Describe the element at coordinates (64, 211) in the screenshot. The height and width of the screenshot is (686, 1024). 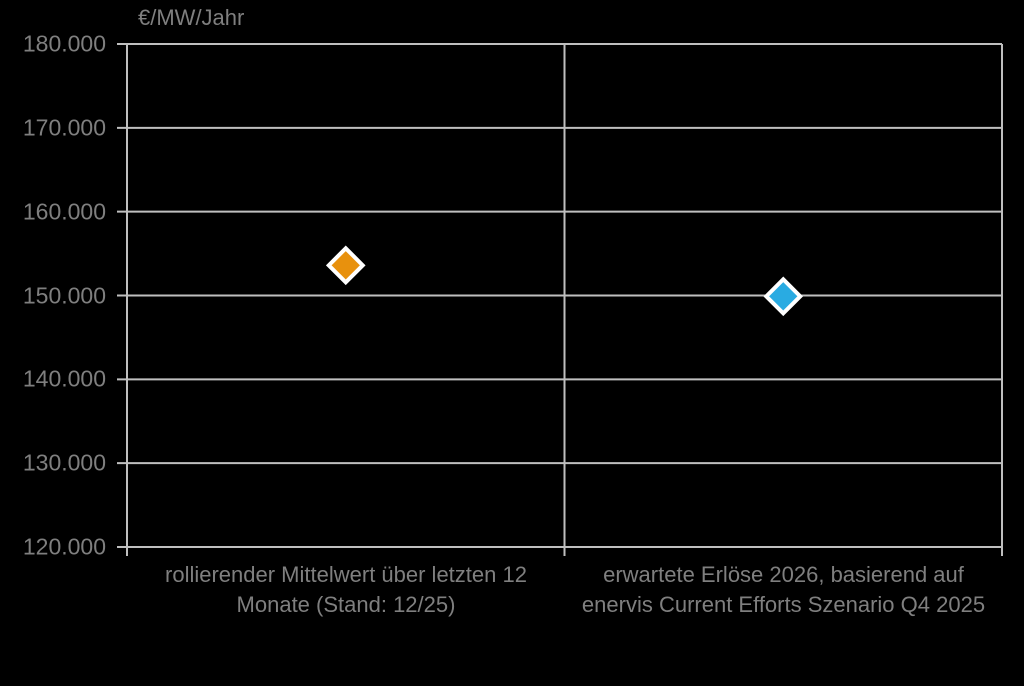
I see `y-tick-label: 160.000` at that location.